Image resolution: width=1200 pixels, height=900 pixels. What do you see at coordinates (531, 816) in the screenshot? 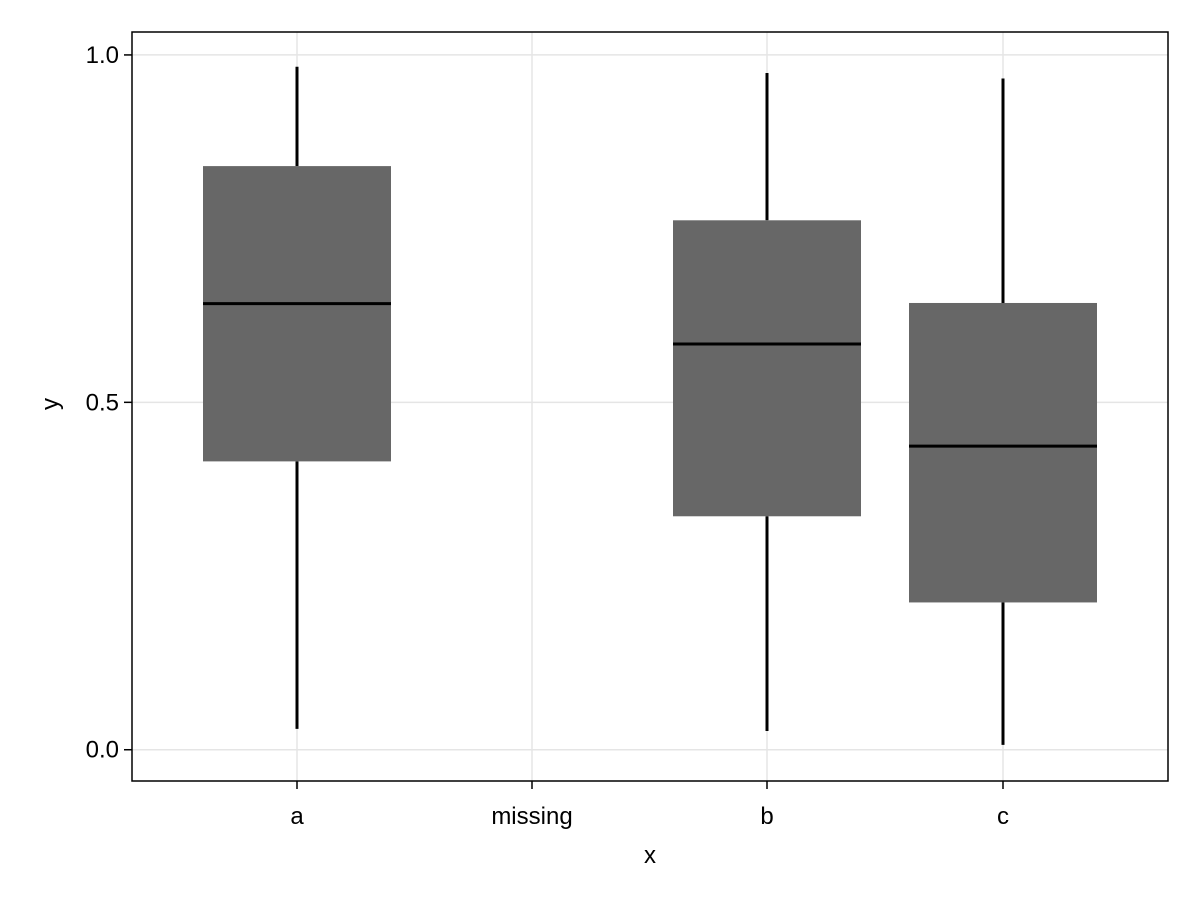
I see `x-tick-label: missing` at bounding box center [531, 816].